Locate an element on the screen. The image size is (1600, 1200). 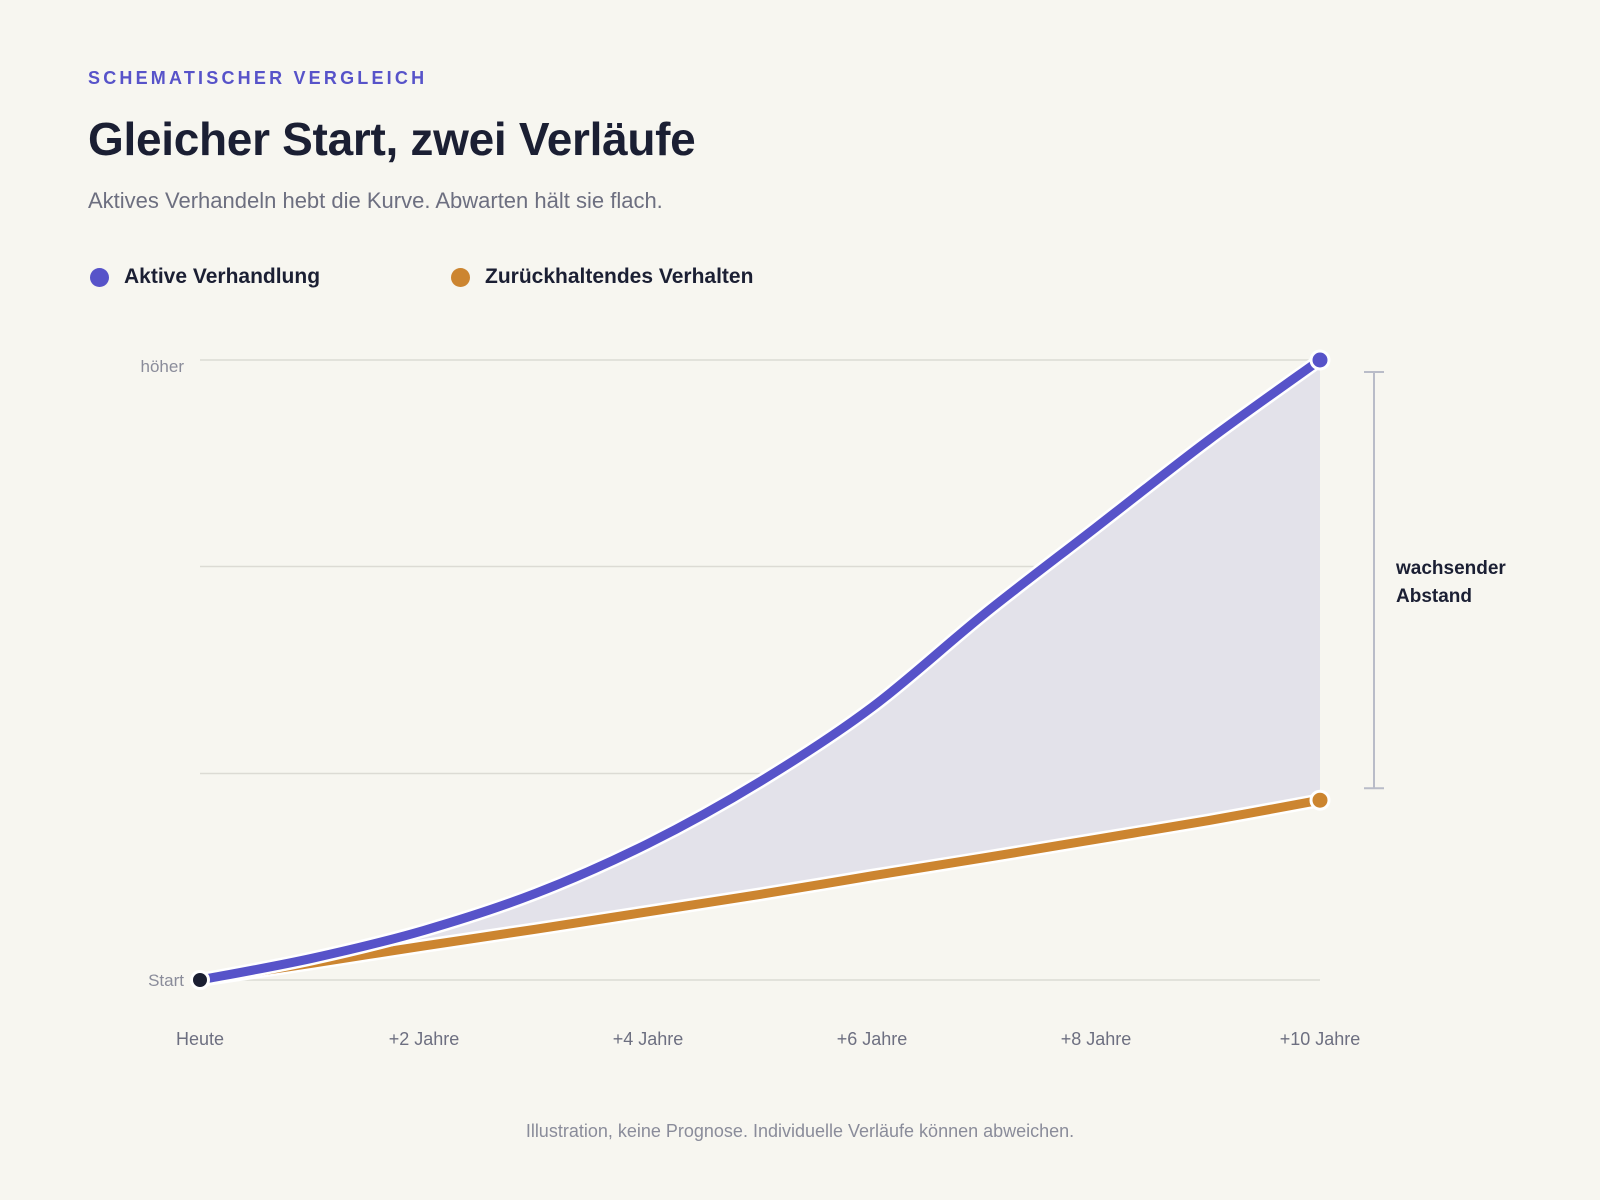
legend-item-active: Aktive Verhandlung is located at coordinates (205, 277).